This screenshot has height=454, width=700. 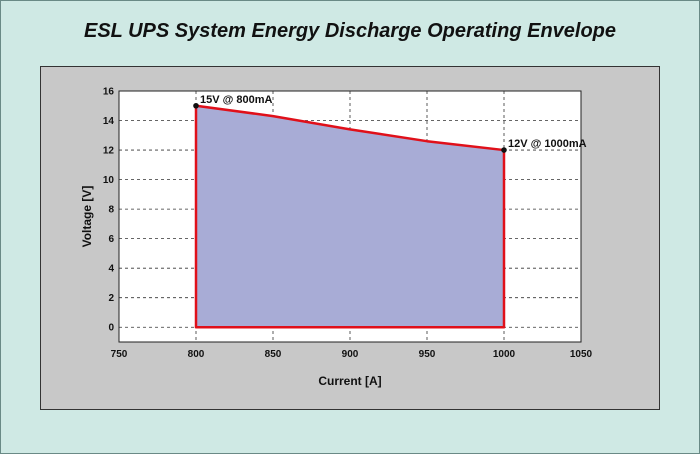 I want to click on data-point-label: 15V @ 800mA, so click(x=236, y=100).